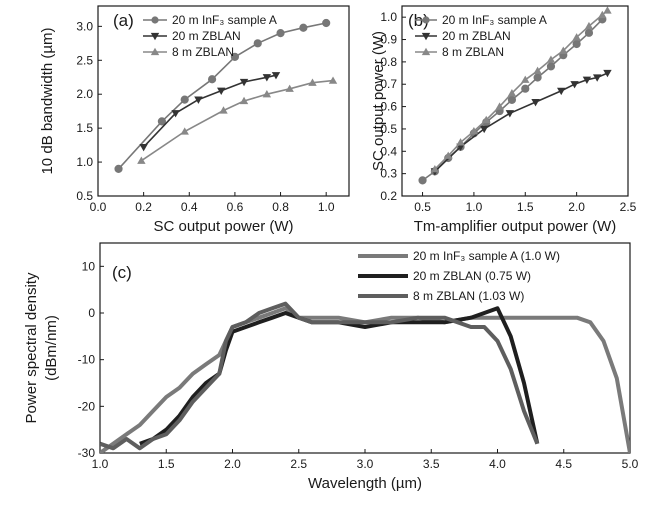 This screenshot has height=510, width=651. Describe the element at coordinates (47, 100) in the screenshot. I see `y-axis-label: 10 dB bandwidth (µm)` at that location.